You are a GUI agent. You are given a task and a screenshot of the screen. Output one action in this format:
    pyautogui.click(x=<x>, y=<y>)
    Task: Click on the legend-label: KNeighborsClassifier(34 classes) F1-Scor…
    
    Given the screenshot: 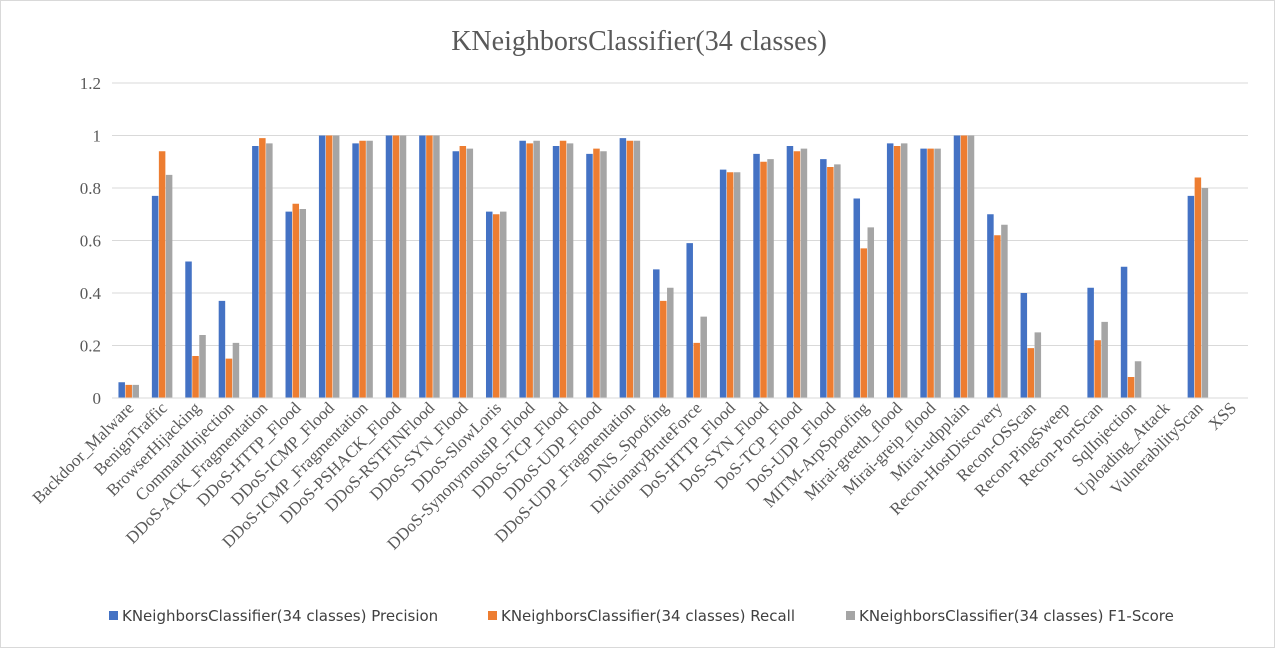 What is the action you would take?
    pyautogui.click(x=1016, y=616)
    